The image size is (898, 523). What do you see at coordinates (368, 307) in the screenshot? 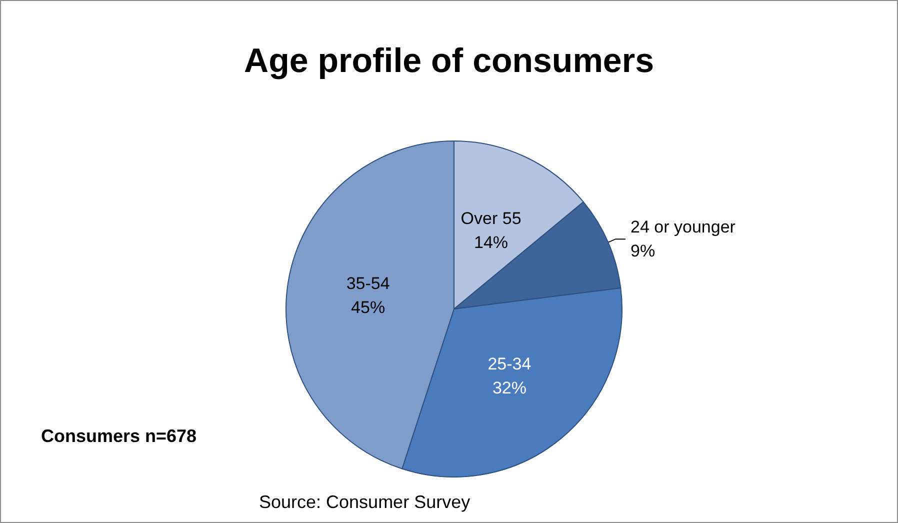
I see `data-label: 45%` at bounding box center [368, 307].